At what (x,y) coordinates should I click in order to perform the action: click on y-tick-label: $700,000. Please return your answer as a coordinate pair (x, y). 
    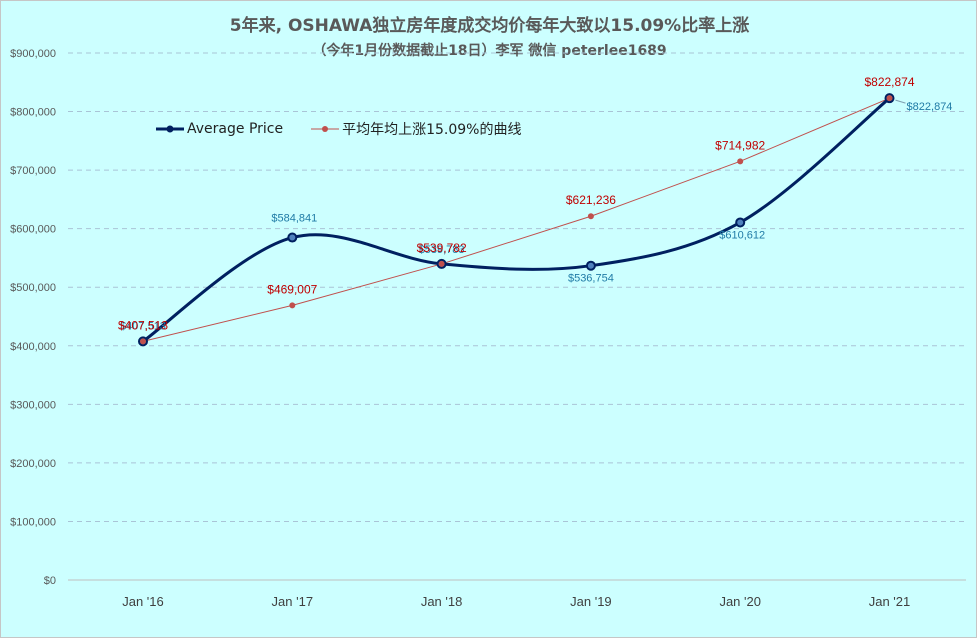
    Looking at the image, I should click on (33, 171).